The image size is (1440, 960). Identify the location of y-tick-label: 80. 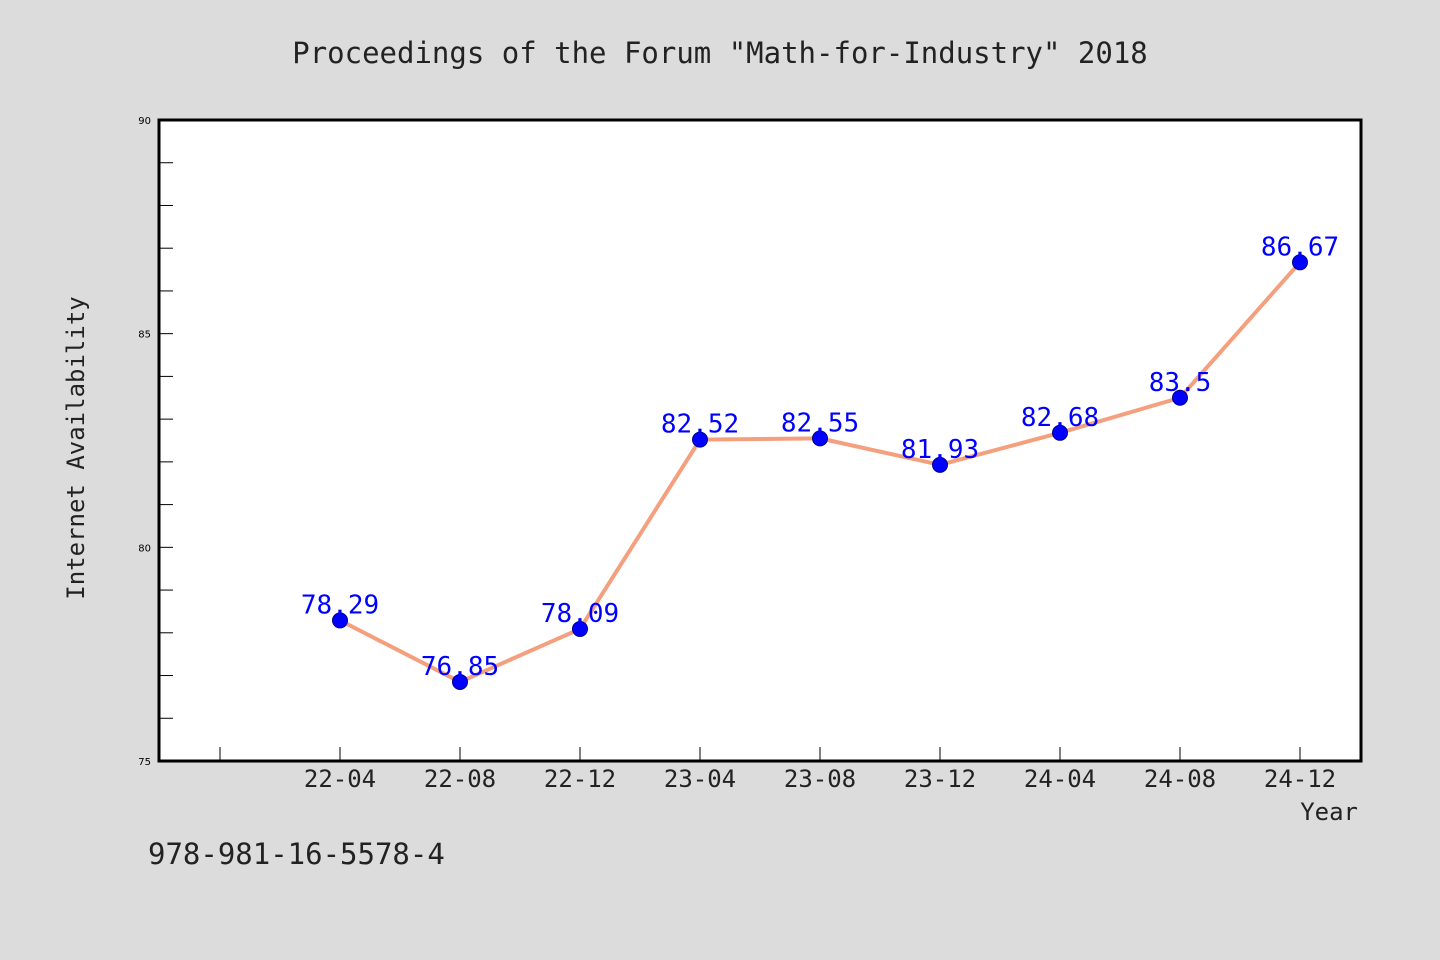
(144, 548).